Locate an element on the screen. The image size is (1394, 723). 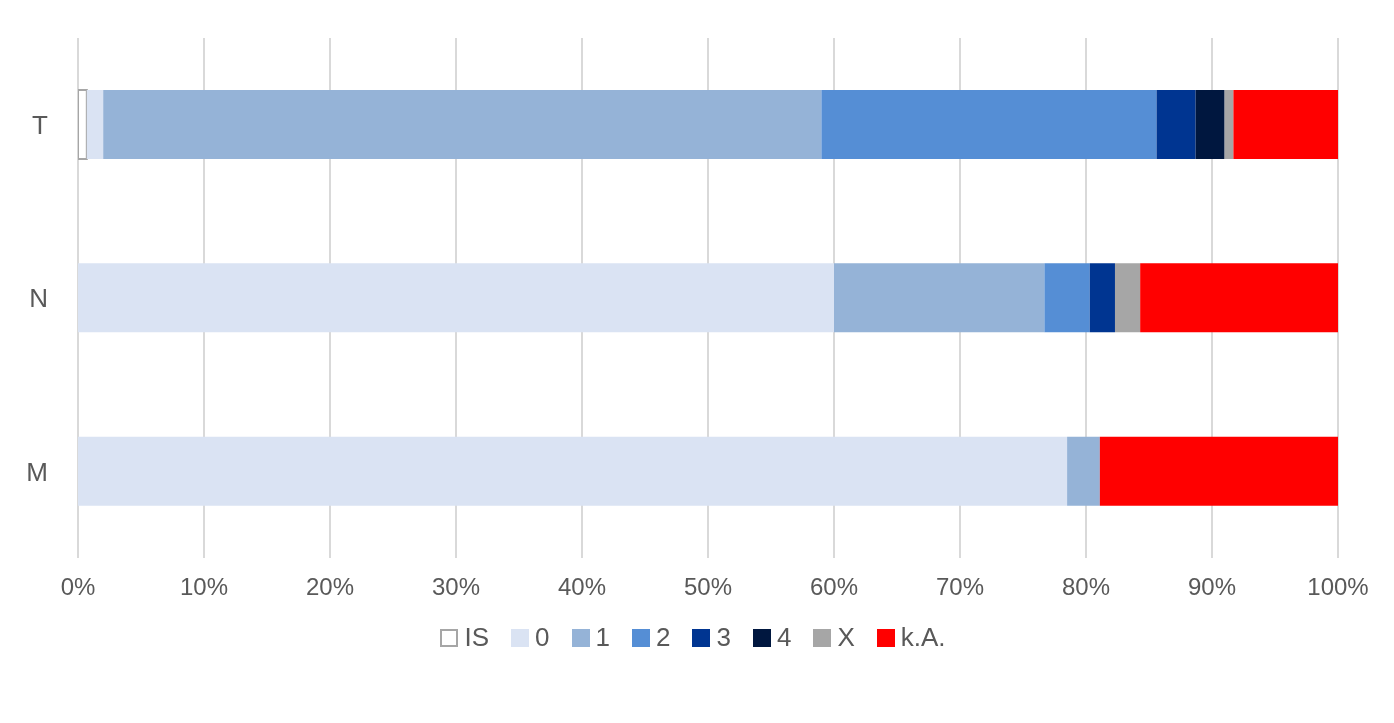
x-tick-label: 10% is located at coordinates (204, 587).